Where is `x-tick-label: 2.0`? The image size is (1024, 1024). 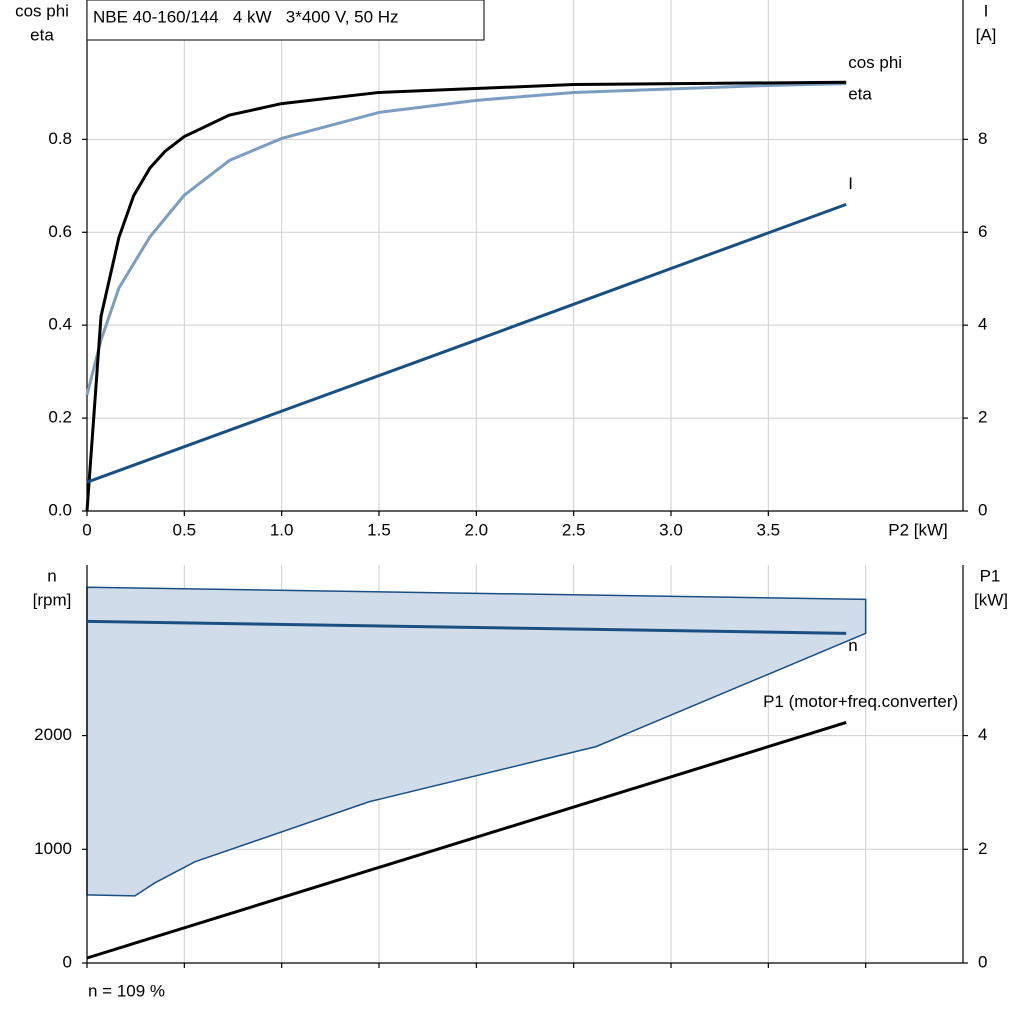 x-tick-label: 2.0 is located at coordinates (477, 529).